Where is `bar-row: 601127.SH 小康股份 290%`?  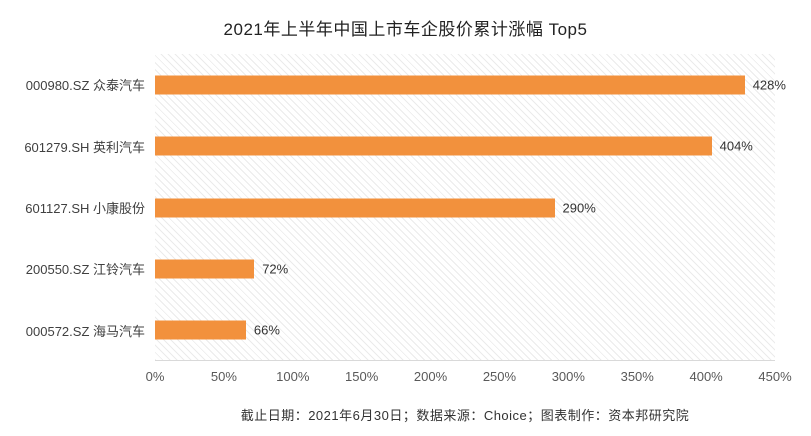
bar-row: 601127.SH 小康股份 290% is located at coordinates (405, 207).